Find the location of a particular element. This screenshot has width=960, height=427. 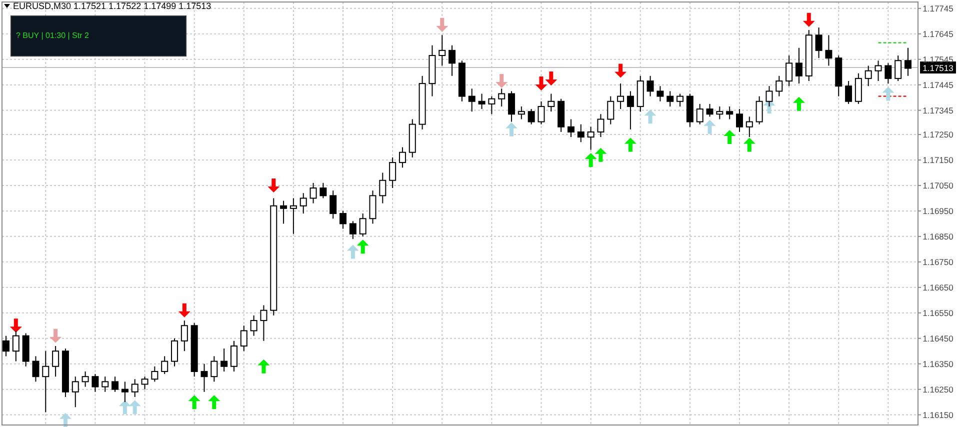

y-tick-label: 1.16450 is located at coordinates (938, 338).